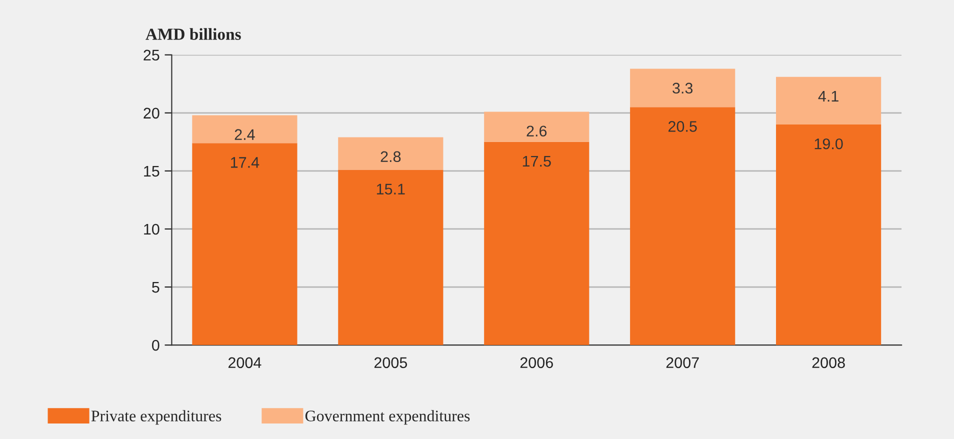 The width and height of the screenshot is (954, 439). I want to click on y-tick-label: 25, so click(152, 55).